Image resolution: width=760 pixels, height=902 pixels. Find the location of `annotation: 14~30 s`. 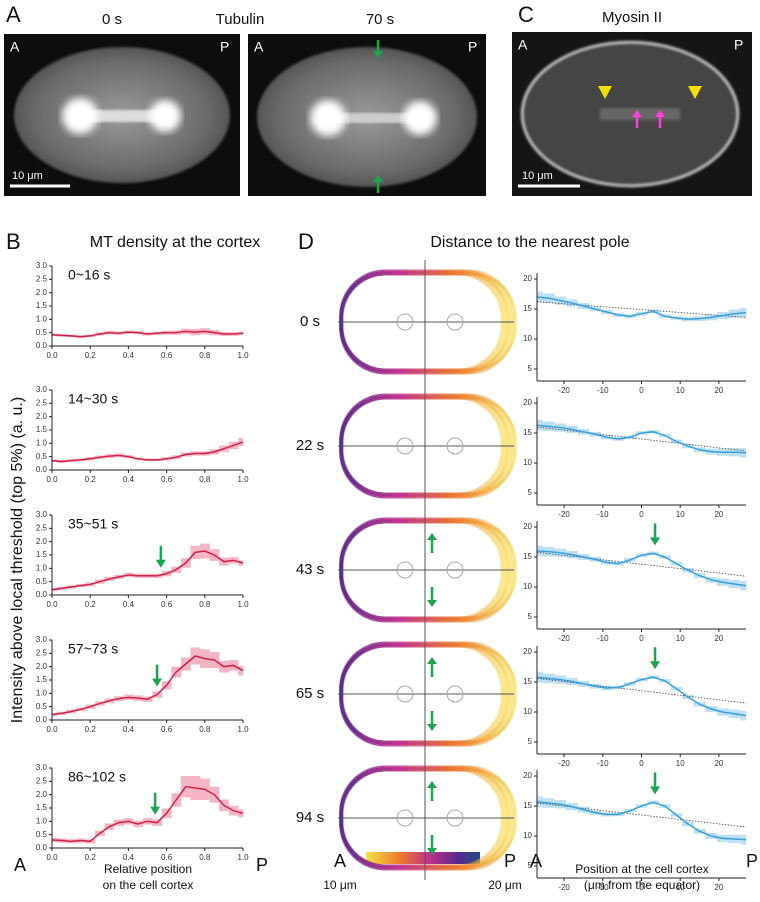

annotation: 14~30 s is located at coordinates (93, 399).